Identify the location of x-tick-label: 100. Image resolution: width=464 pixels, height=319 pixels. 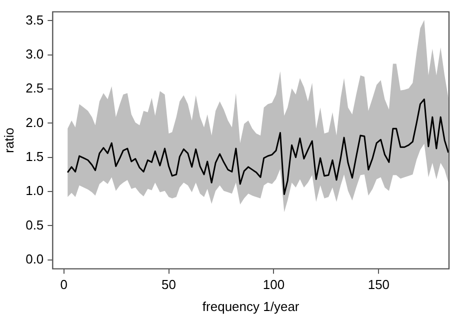
(273, 284).